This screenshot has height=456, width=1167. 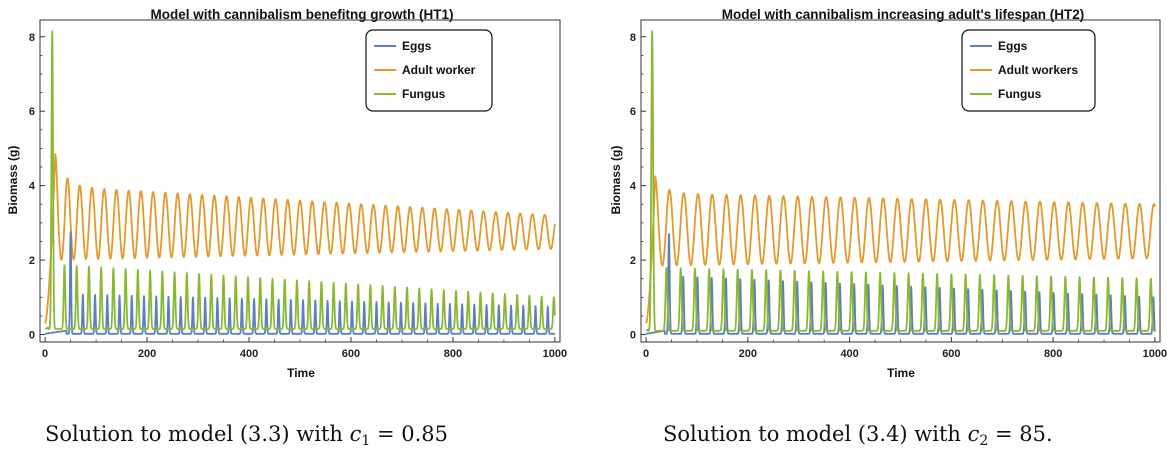 What do you see at coordinates (815, 434) in the screenshot?
I see `caption-prefix: Solution to model (3.4) with` at bounding box center [815, 434].